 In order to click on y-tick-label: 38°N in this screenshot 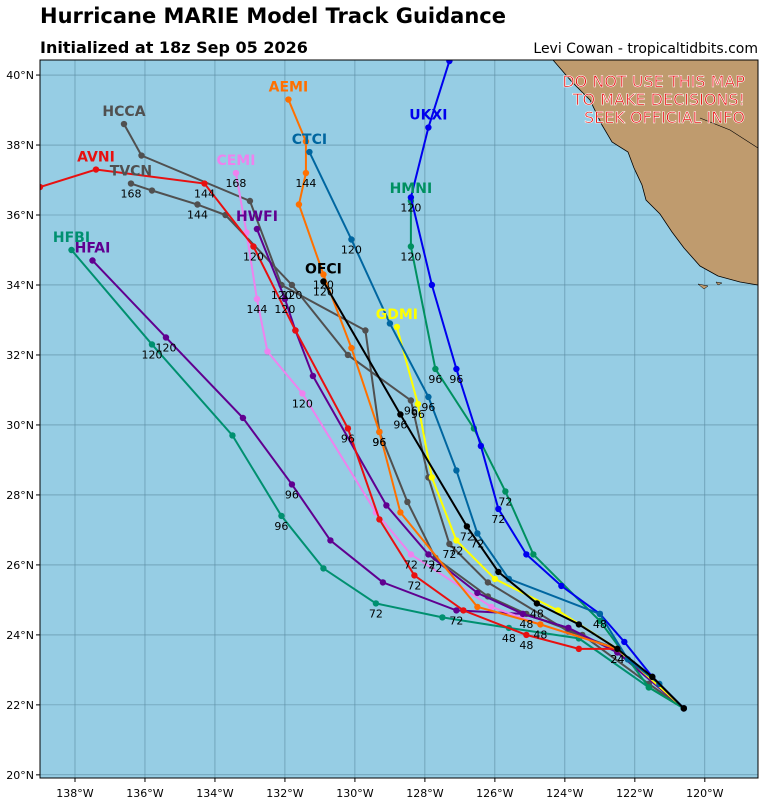, I will do `click(20, 145)`.